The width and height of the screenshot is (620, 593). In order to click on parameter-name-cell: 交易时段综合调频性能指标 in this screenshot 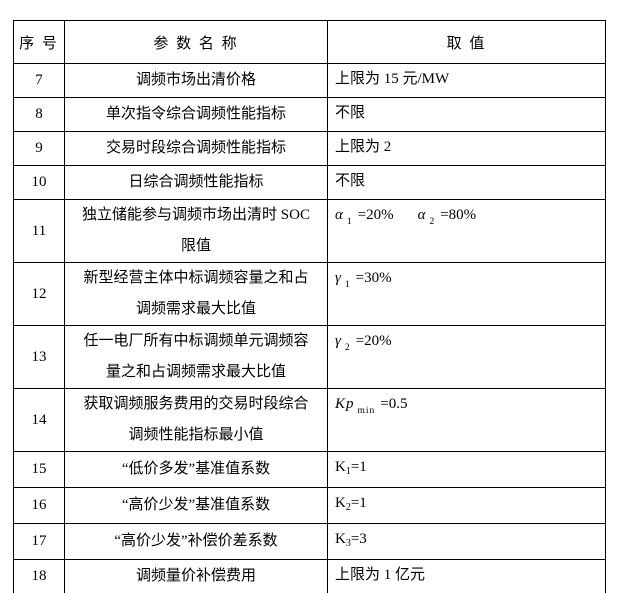, I will do `click(196, 148)`.